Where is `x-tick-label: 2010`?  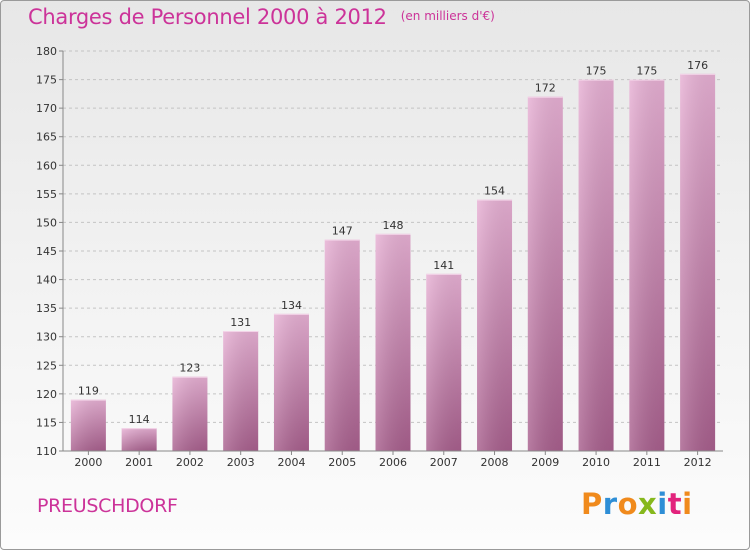
x-tick-label: 2010 is located at coordinates (596, 462).